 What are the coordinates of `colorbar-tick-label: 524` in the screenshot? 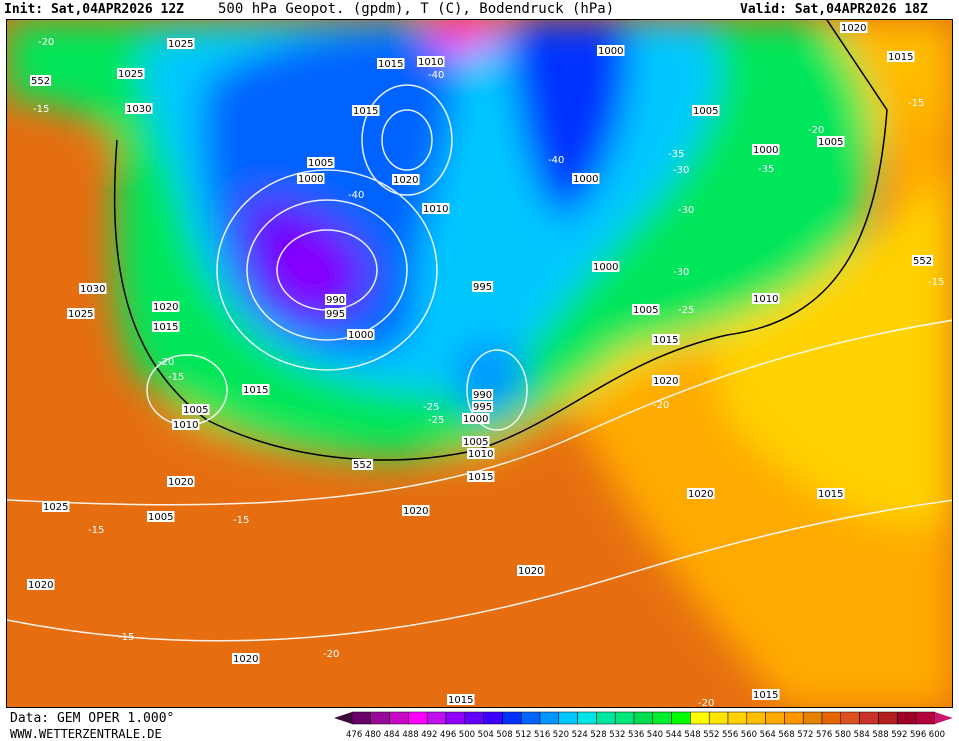 It's located at (580, 735).